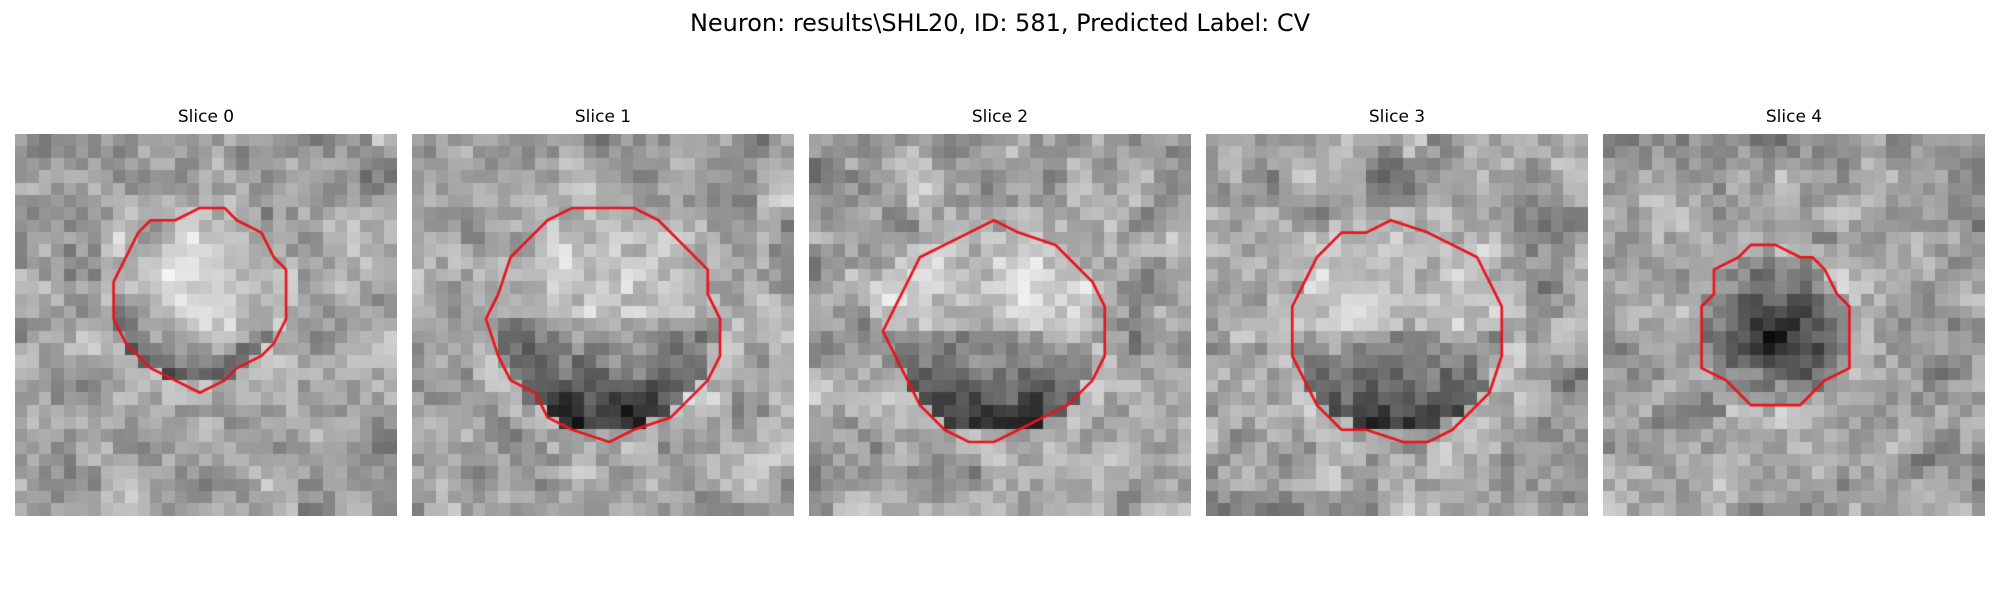  I want to click on slice-panel-4: Slice 4, so click(1794, 313).